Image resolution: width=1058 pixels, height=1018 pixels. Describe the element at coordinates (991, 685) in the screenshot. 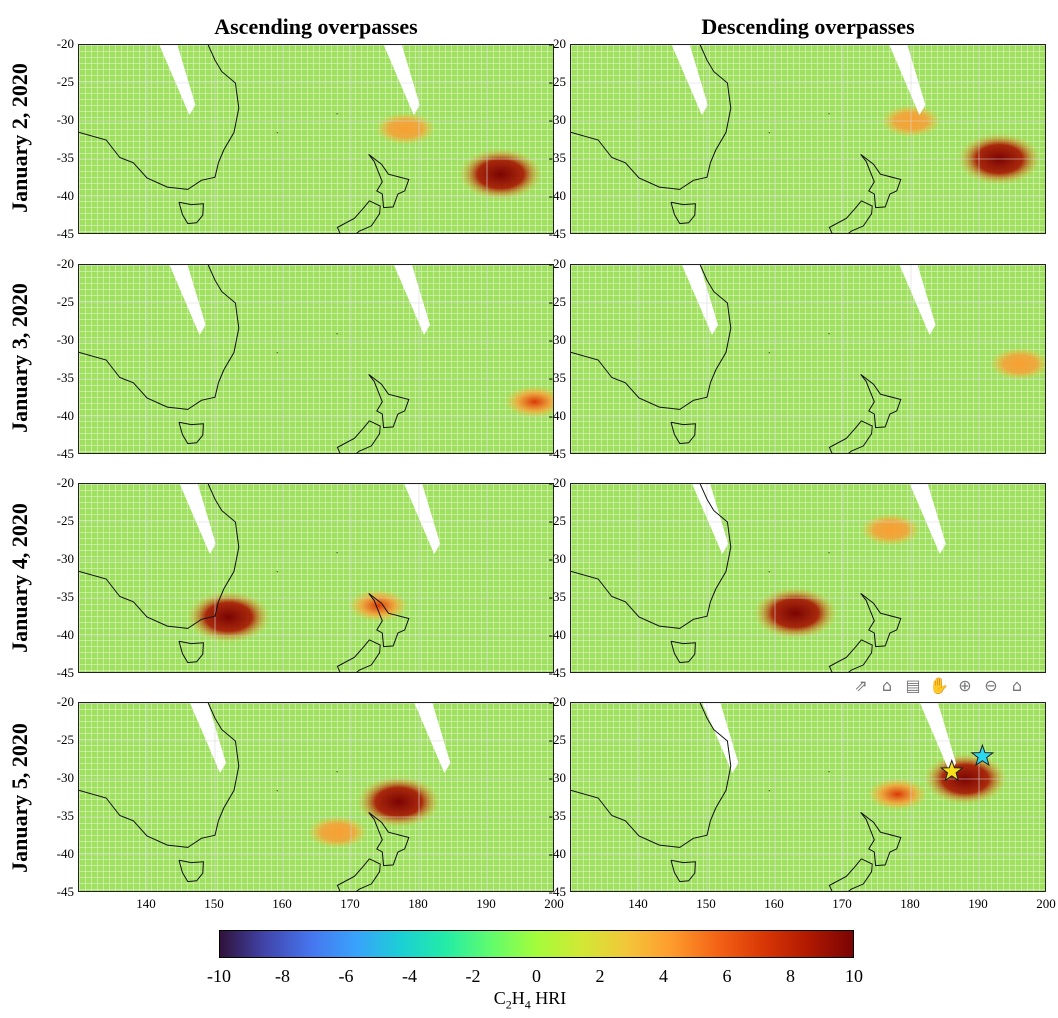

I see `zoom-out-icon: ⊖` at that location.